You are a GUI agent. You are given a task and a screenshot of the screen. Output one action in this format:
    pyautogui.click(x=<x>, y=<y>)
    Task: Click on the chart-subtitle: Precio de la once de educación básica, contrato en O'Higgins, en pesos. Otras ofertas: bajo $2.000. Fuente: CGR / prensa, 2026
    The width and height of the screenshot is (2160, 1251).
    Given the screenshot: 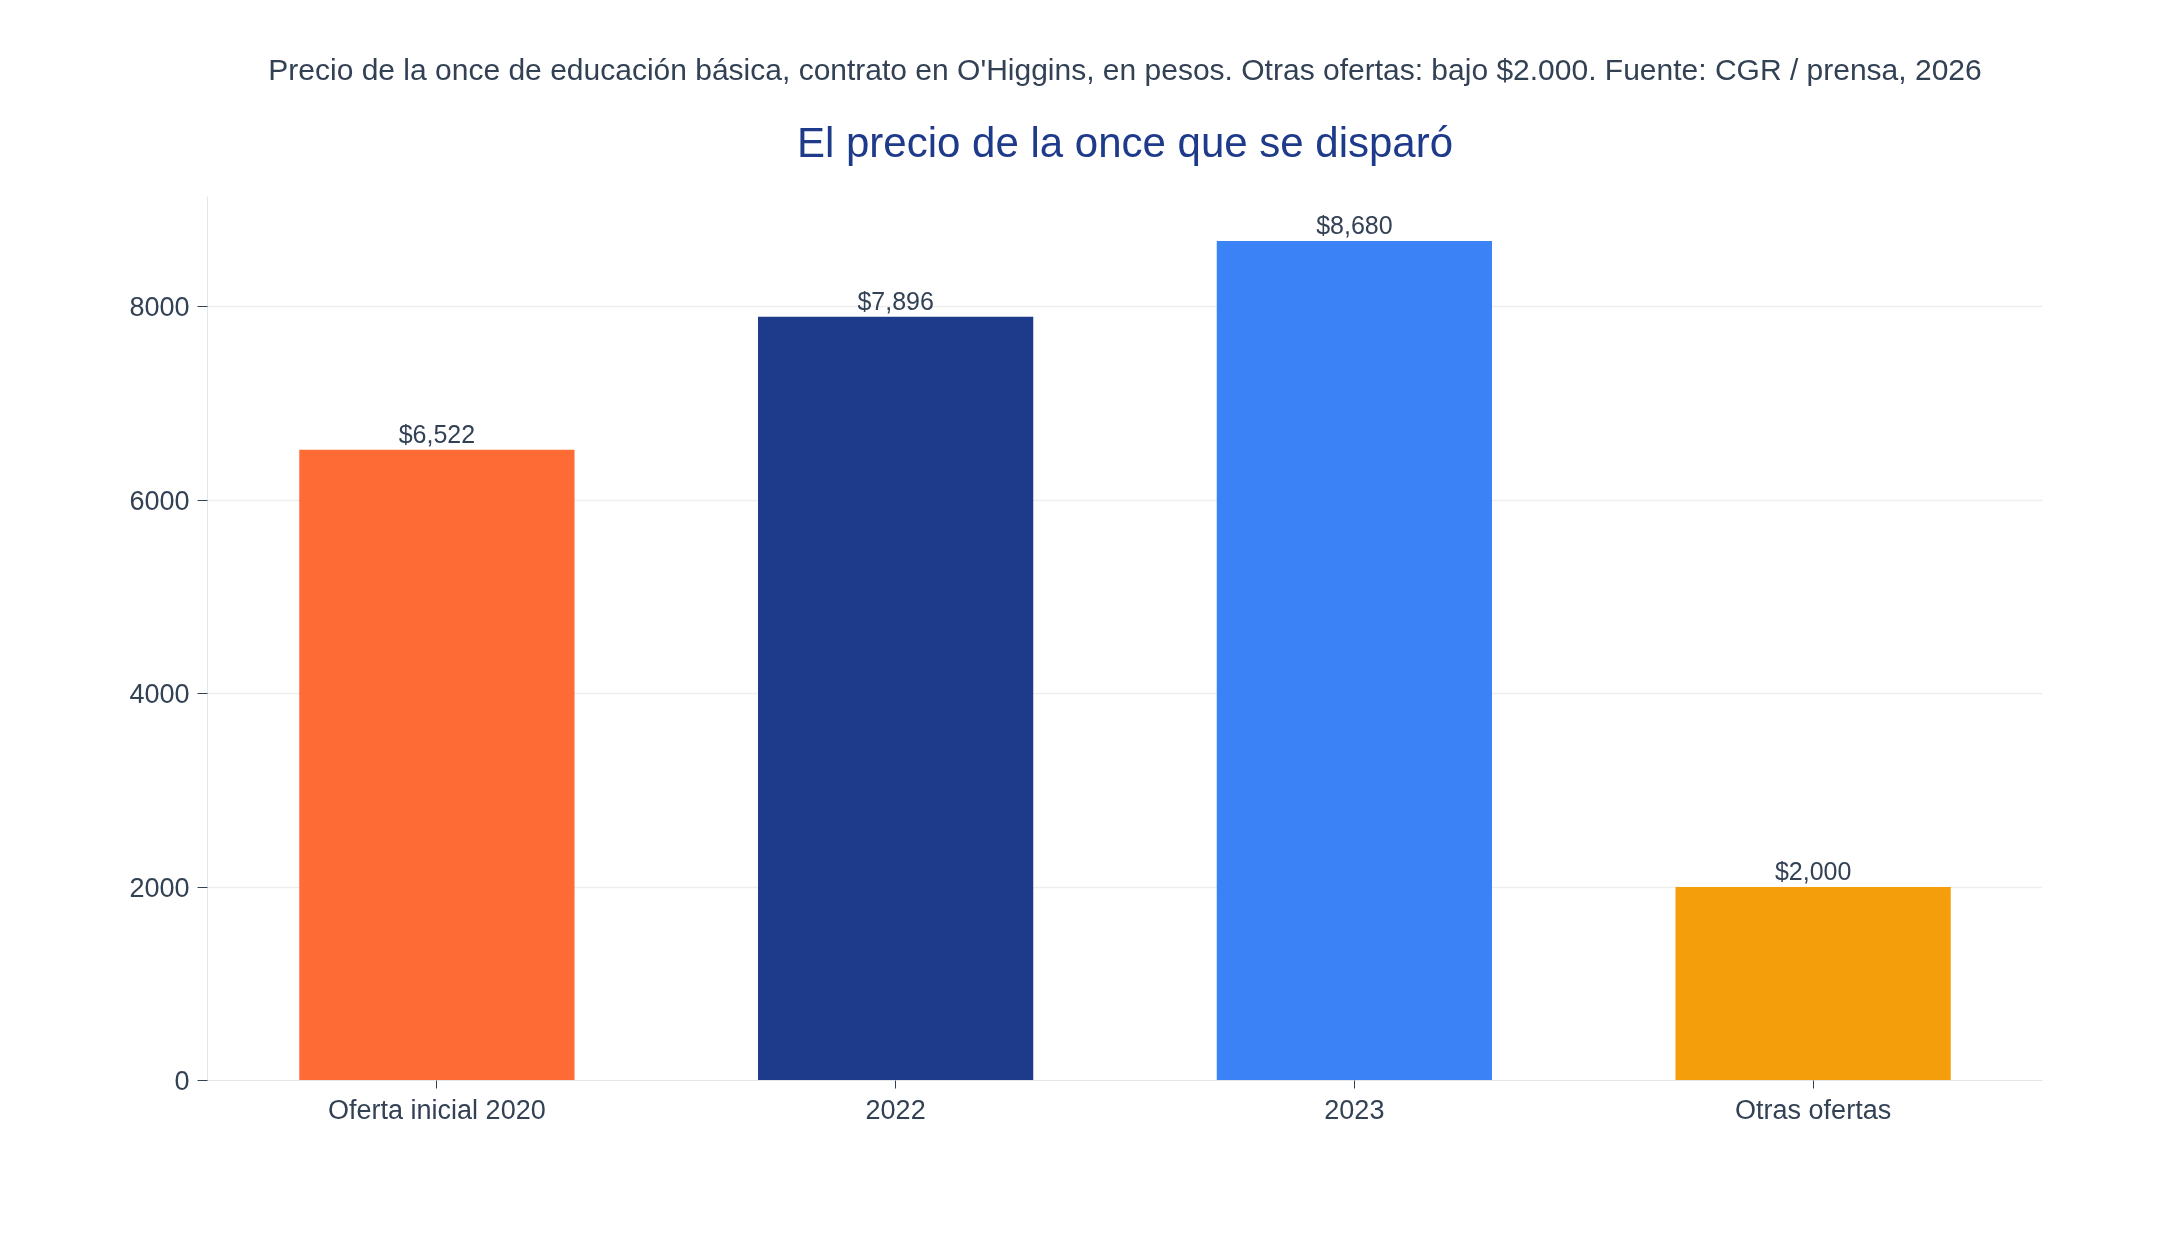 What is the action you would take?
    pyautogui.click(x=1125, y=69)
    